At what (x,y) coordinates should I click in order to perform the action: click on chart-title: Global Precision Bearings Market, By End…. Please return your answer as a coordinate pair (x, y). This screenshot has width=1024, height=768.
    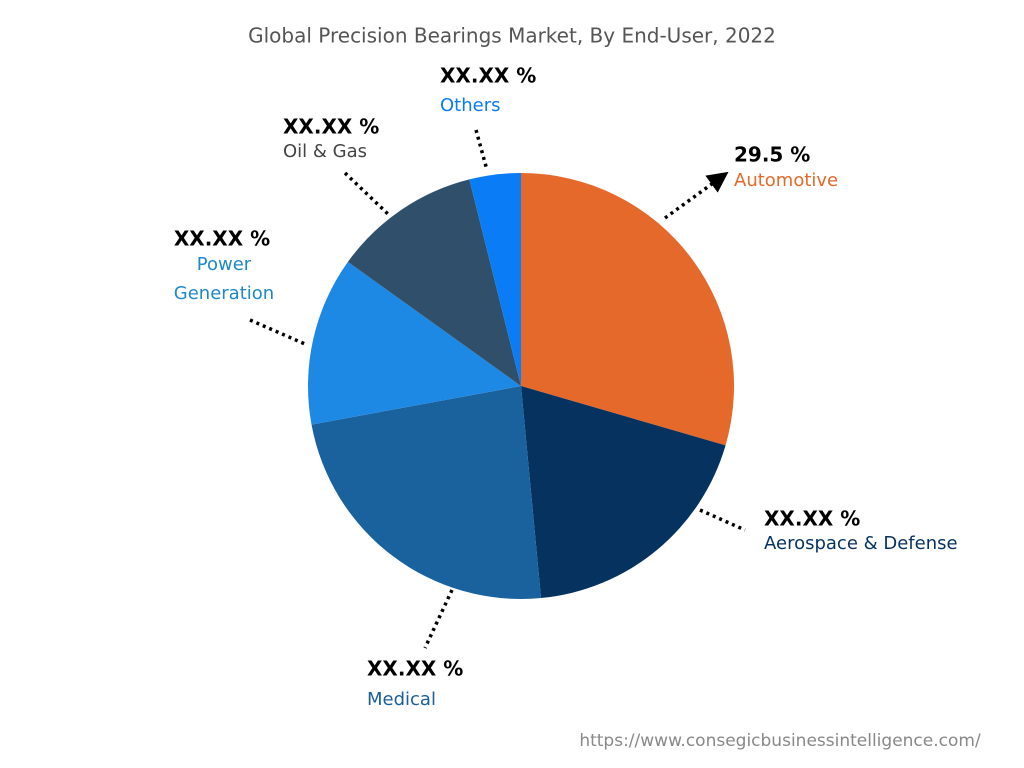
    Looking at the image, I should click on (512, 36).